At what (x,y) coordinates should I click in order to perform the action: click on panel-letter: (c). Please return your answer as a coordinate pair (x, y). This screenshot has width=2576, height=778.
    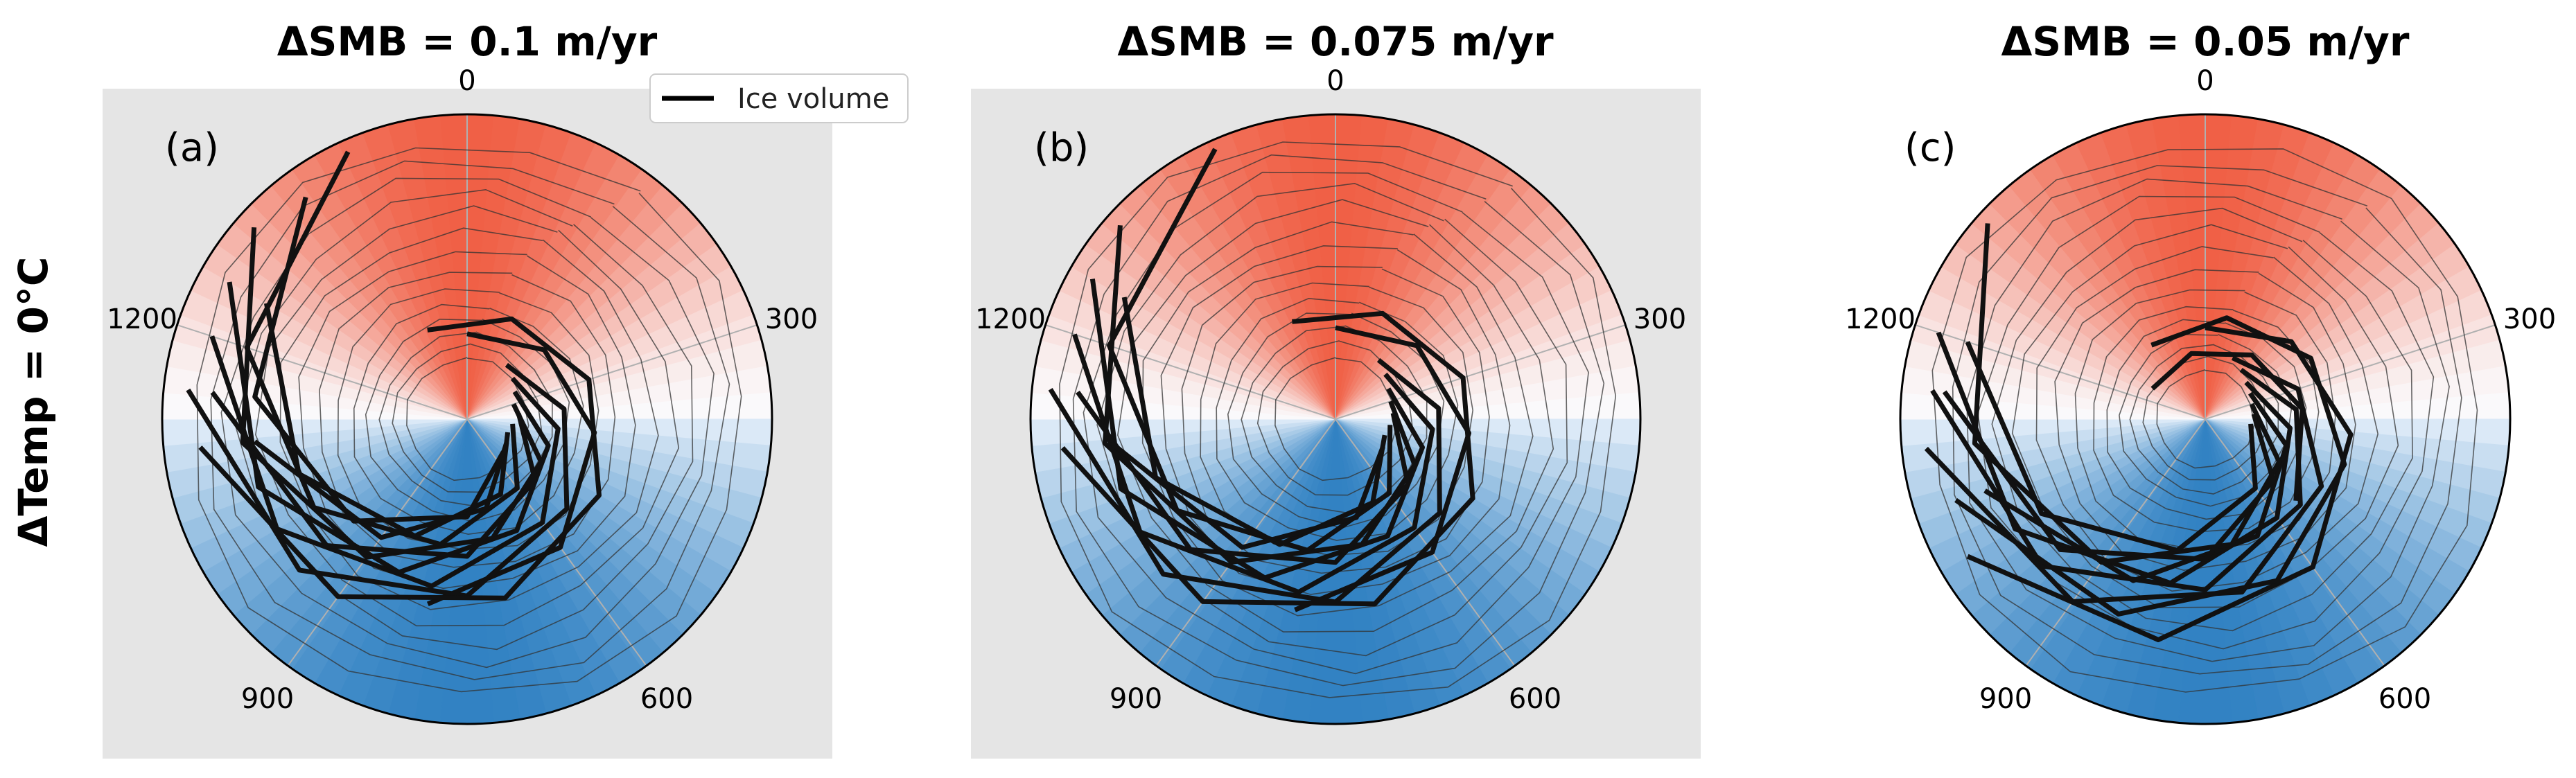
    Looking at the image, I should click on (1930, 147).